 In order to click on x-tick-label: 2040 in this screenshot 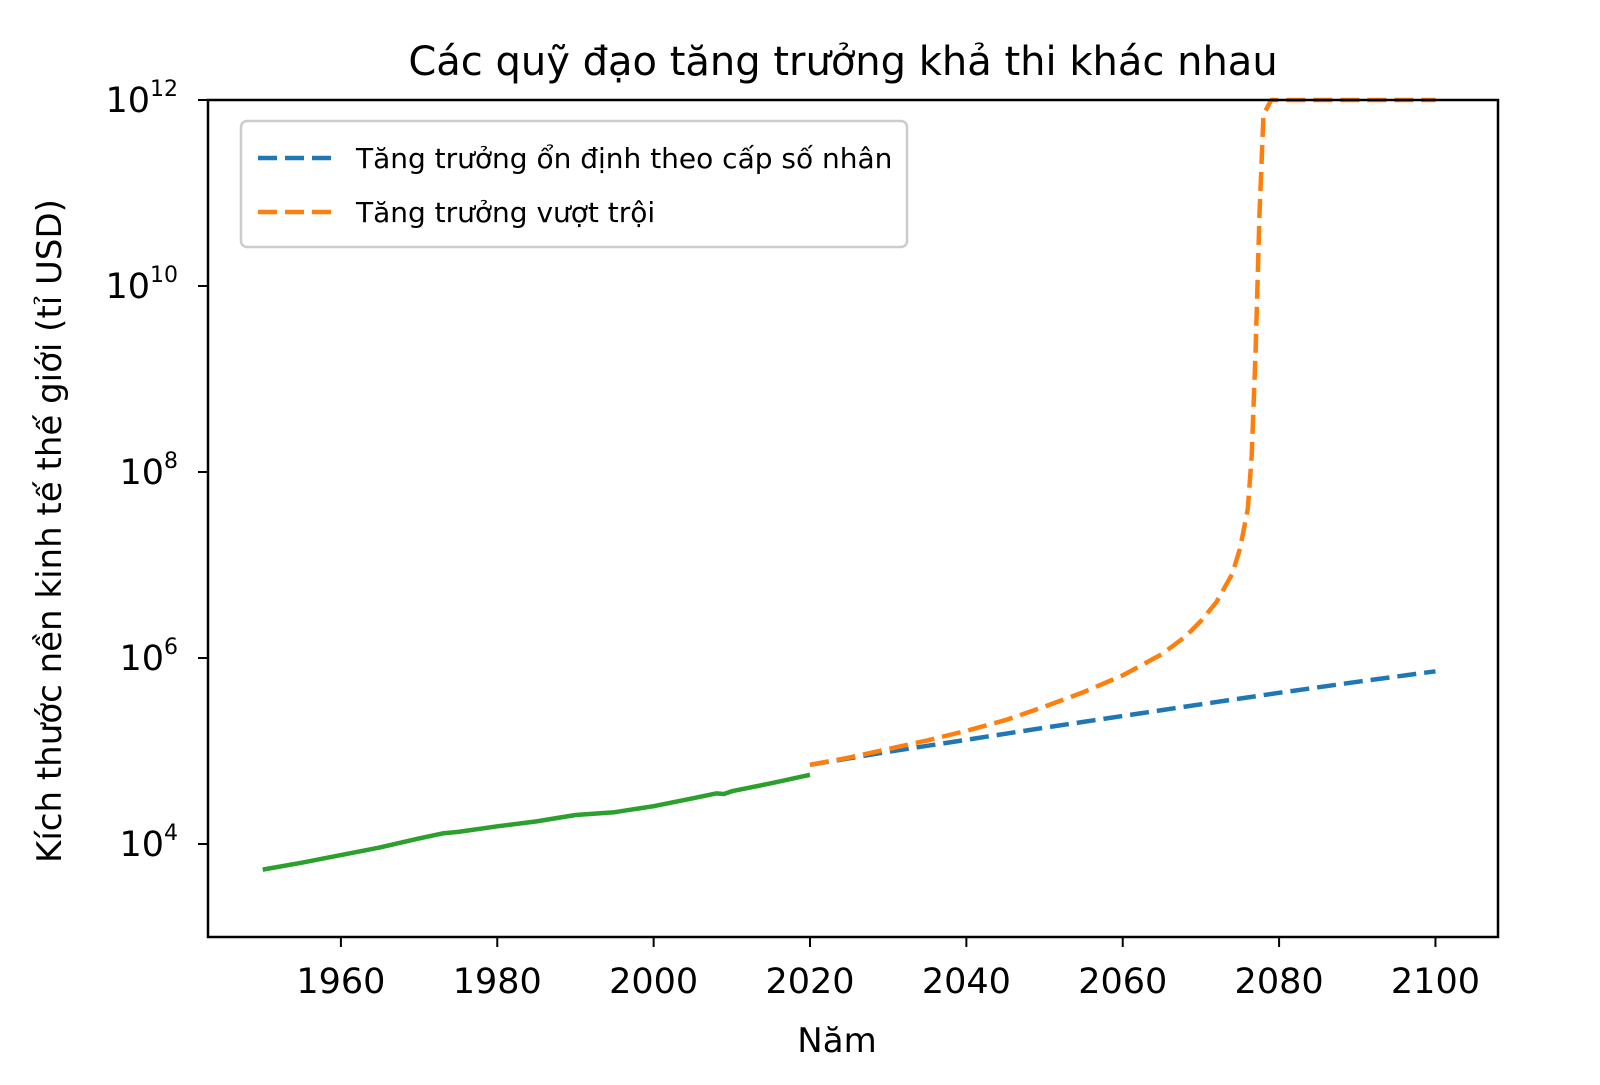, I will do `click(966, 982)`.